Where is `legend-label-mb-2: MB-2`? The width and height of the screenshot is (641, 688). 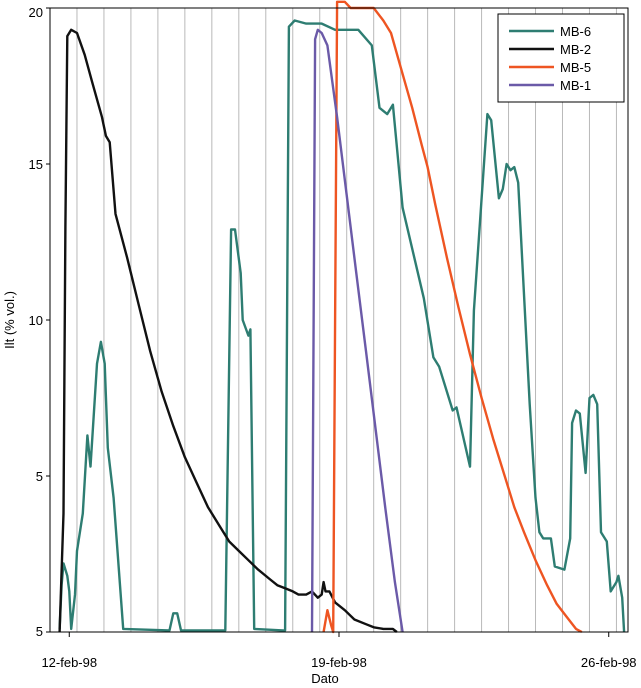 legend-label-mb-2: MB-2 is located at coordinates (575, 49).